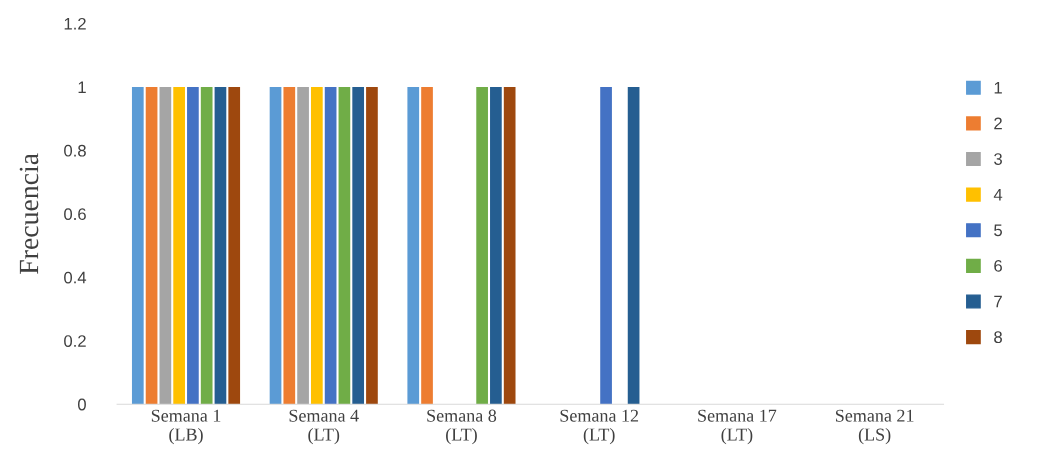 The width and height of the screenshot is (1046, 470). Describe the element at coordinates (874, 427) in the screenshot. I see `x-tick-label: Semana 21 (LS)` at that location.